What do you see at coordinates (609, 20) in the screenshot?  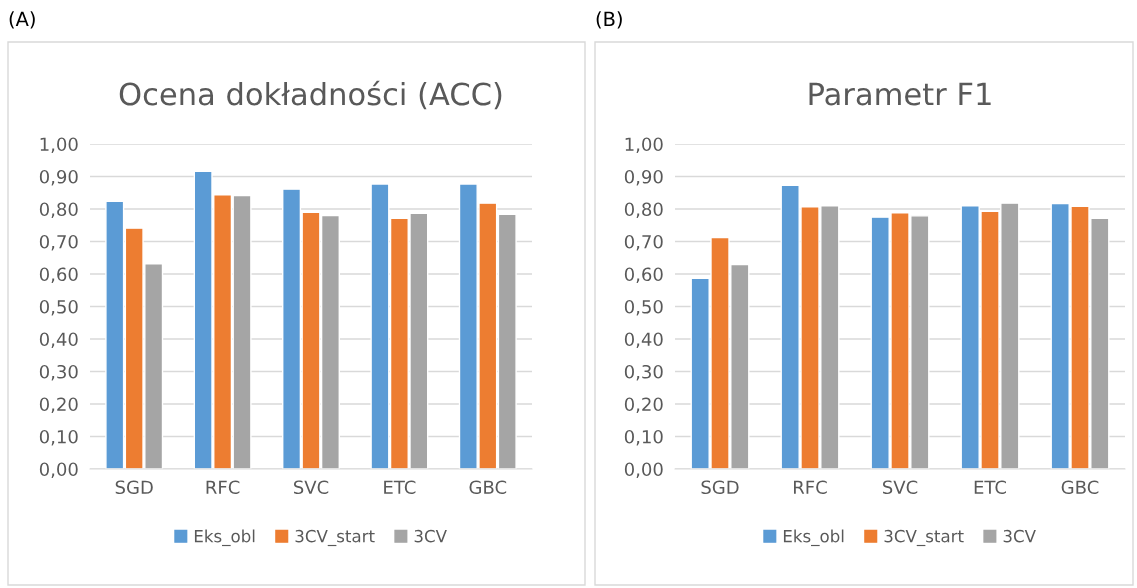 I see `text: (B)` at bounding box center [609, 20].